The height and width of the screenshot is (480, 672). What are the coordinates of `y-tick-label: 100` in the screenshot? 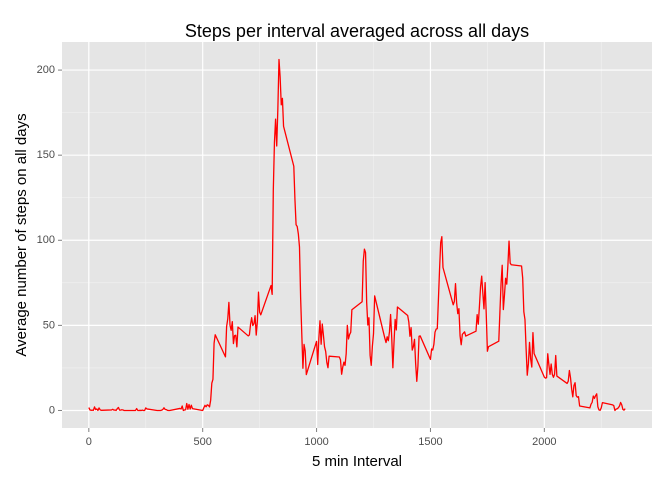 It's located at (46, 240).